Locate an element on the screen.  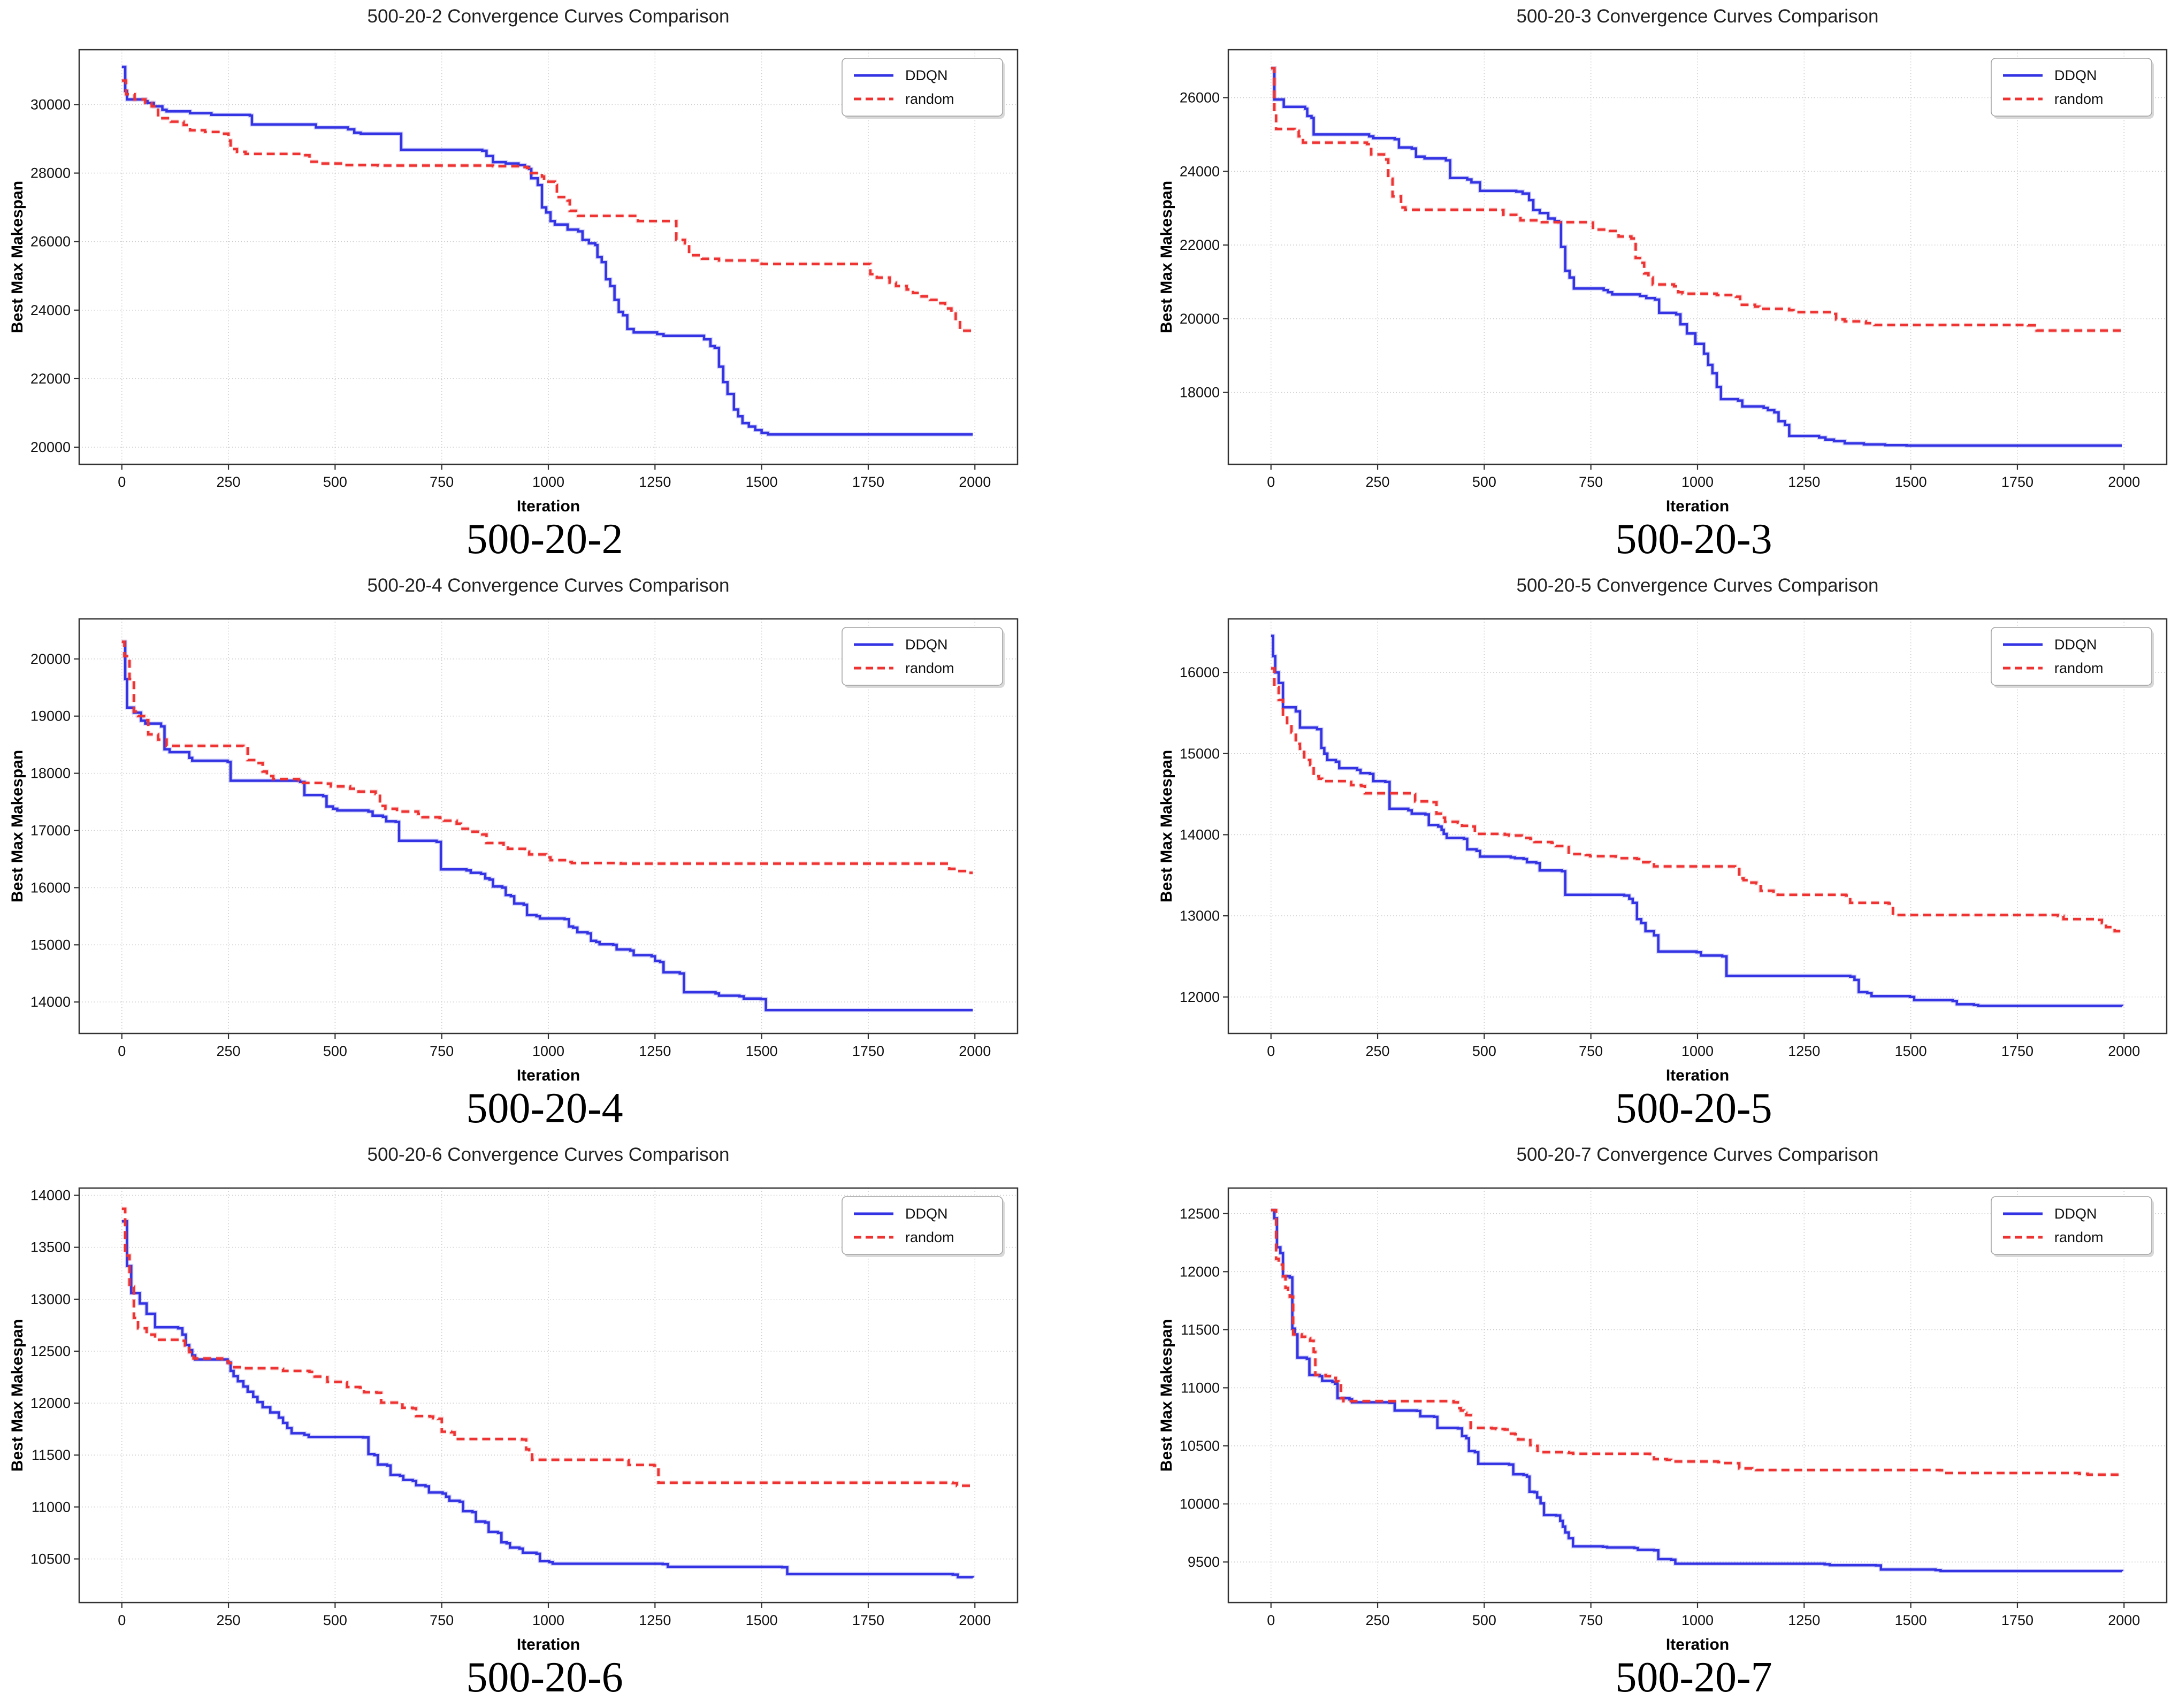
y-tick-label: 17000 is located at coordinates (50, 831).